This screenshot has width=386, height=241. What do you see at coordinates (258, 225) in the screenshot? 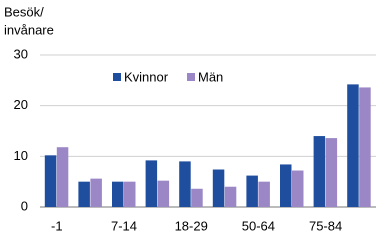
I see `x-tick-label: 50-64` at bounding box center [258, 225].